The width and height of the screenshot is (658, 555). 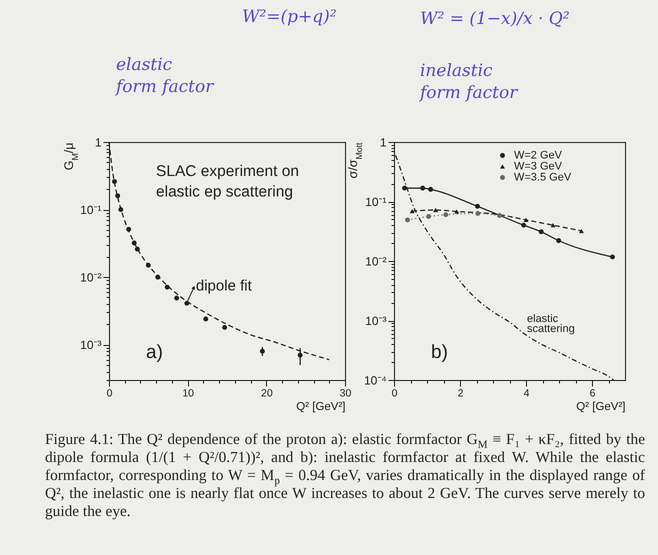 I want to click on legend-label: W=2 GeV, so click(x=538, y=156).